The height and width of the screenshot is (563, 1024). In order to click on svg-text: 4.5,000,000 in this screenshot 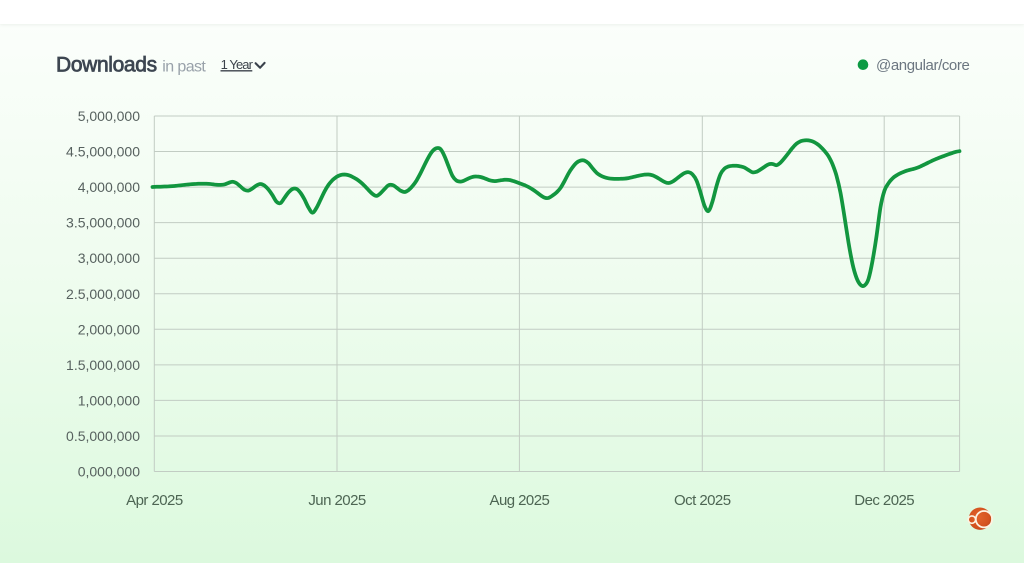, I will do `click(103, 152)`.